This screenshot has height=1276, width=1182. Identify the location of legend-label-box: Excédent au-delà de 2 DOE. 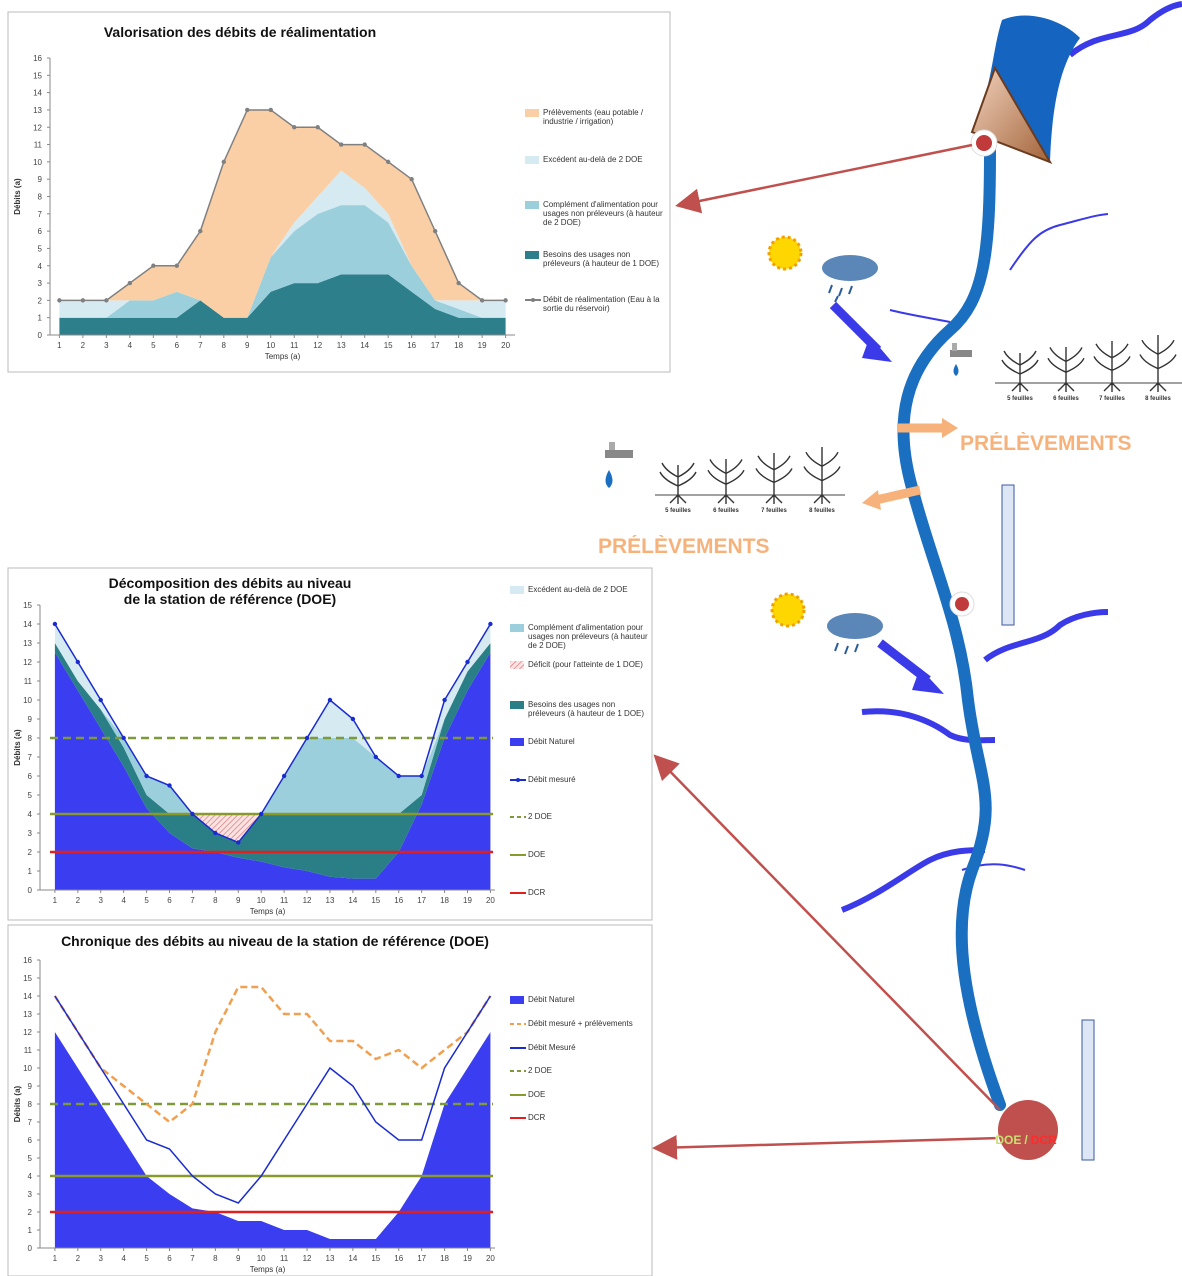
(578, 589).